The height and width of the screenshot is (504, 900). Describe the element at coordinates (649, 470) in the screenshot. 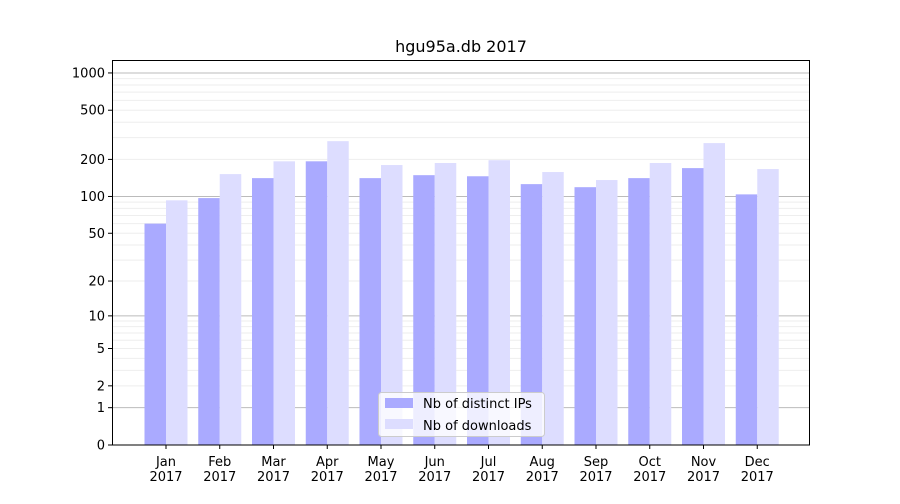

I see `x-tick-label: Oct 2017` at that location.